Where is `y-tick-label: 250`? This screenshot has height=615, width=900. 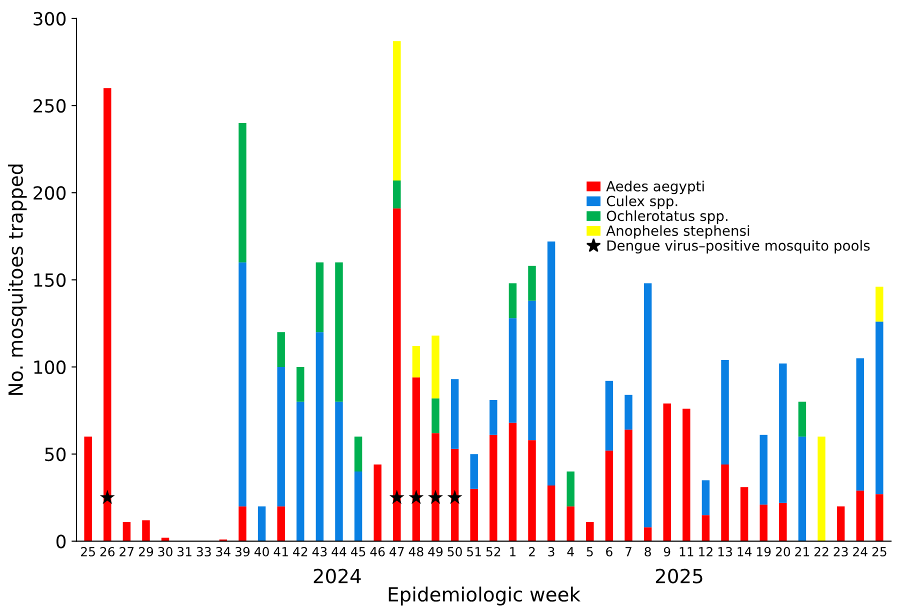 y-tick-label: 250 is located at coordinates (50, 106).